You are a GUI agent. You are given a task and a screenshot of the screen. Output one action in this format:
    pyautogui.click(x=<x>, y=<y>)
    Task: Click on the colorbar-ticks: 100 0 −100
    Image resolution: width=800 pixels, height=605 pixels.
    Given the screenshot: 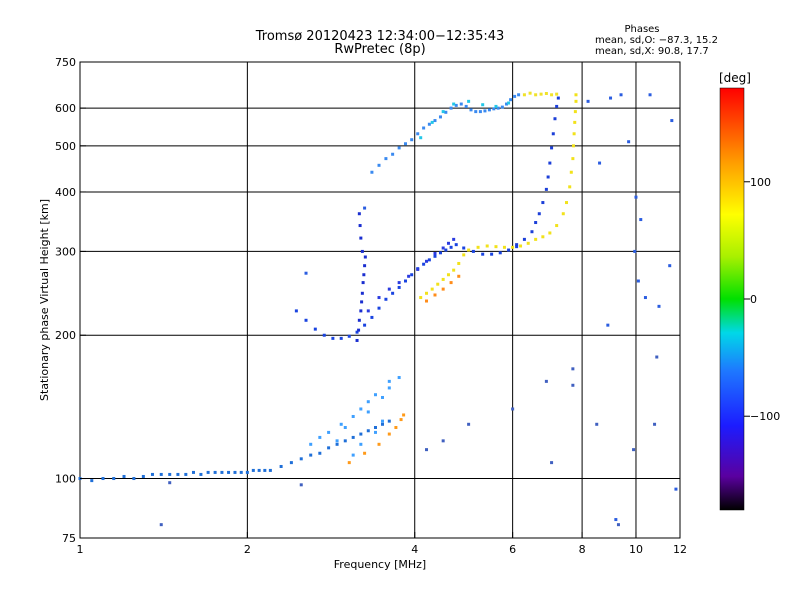 What is the action you would take?
    pyautogui.click(x=762, y=299)
    